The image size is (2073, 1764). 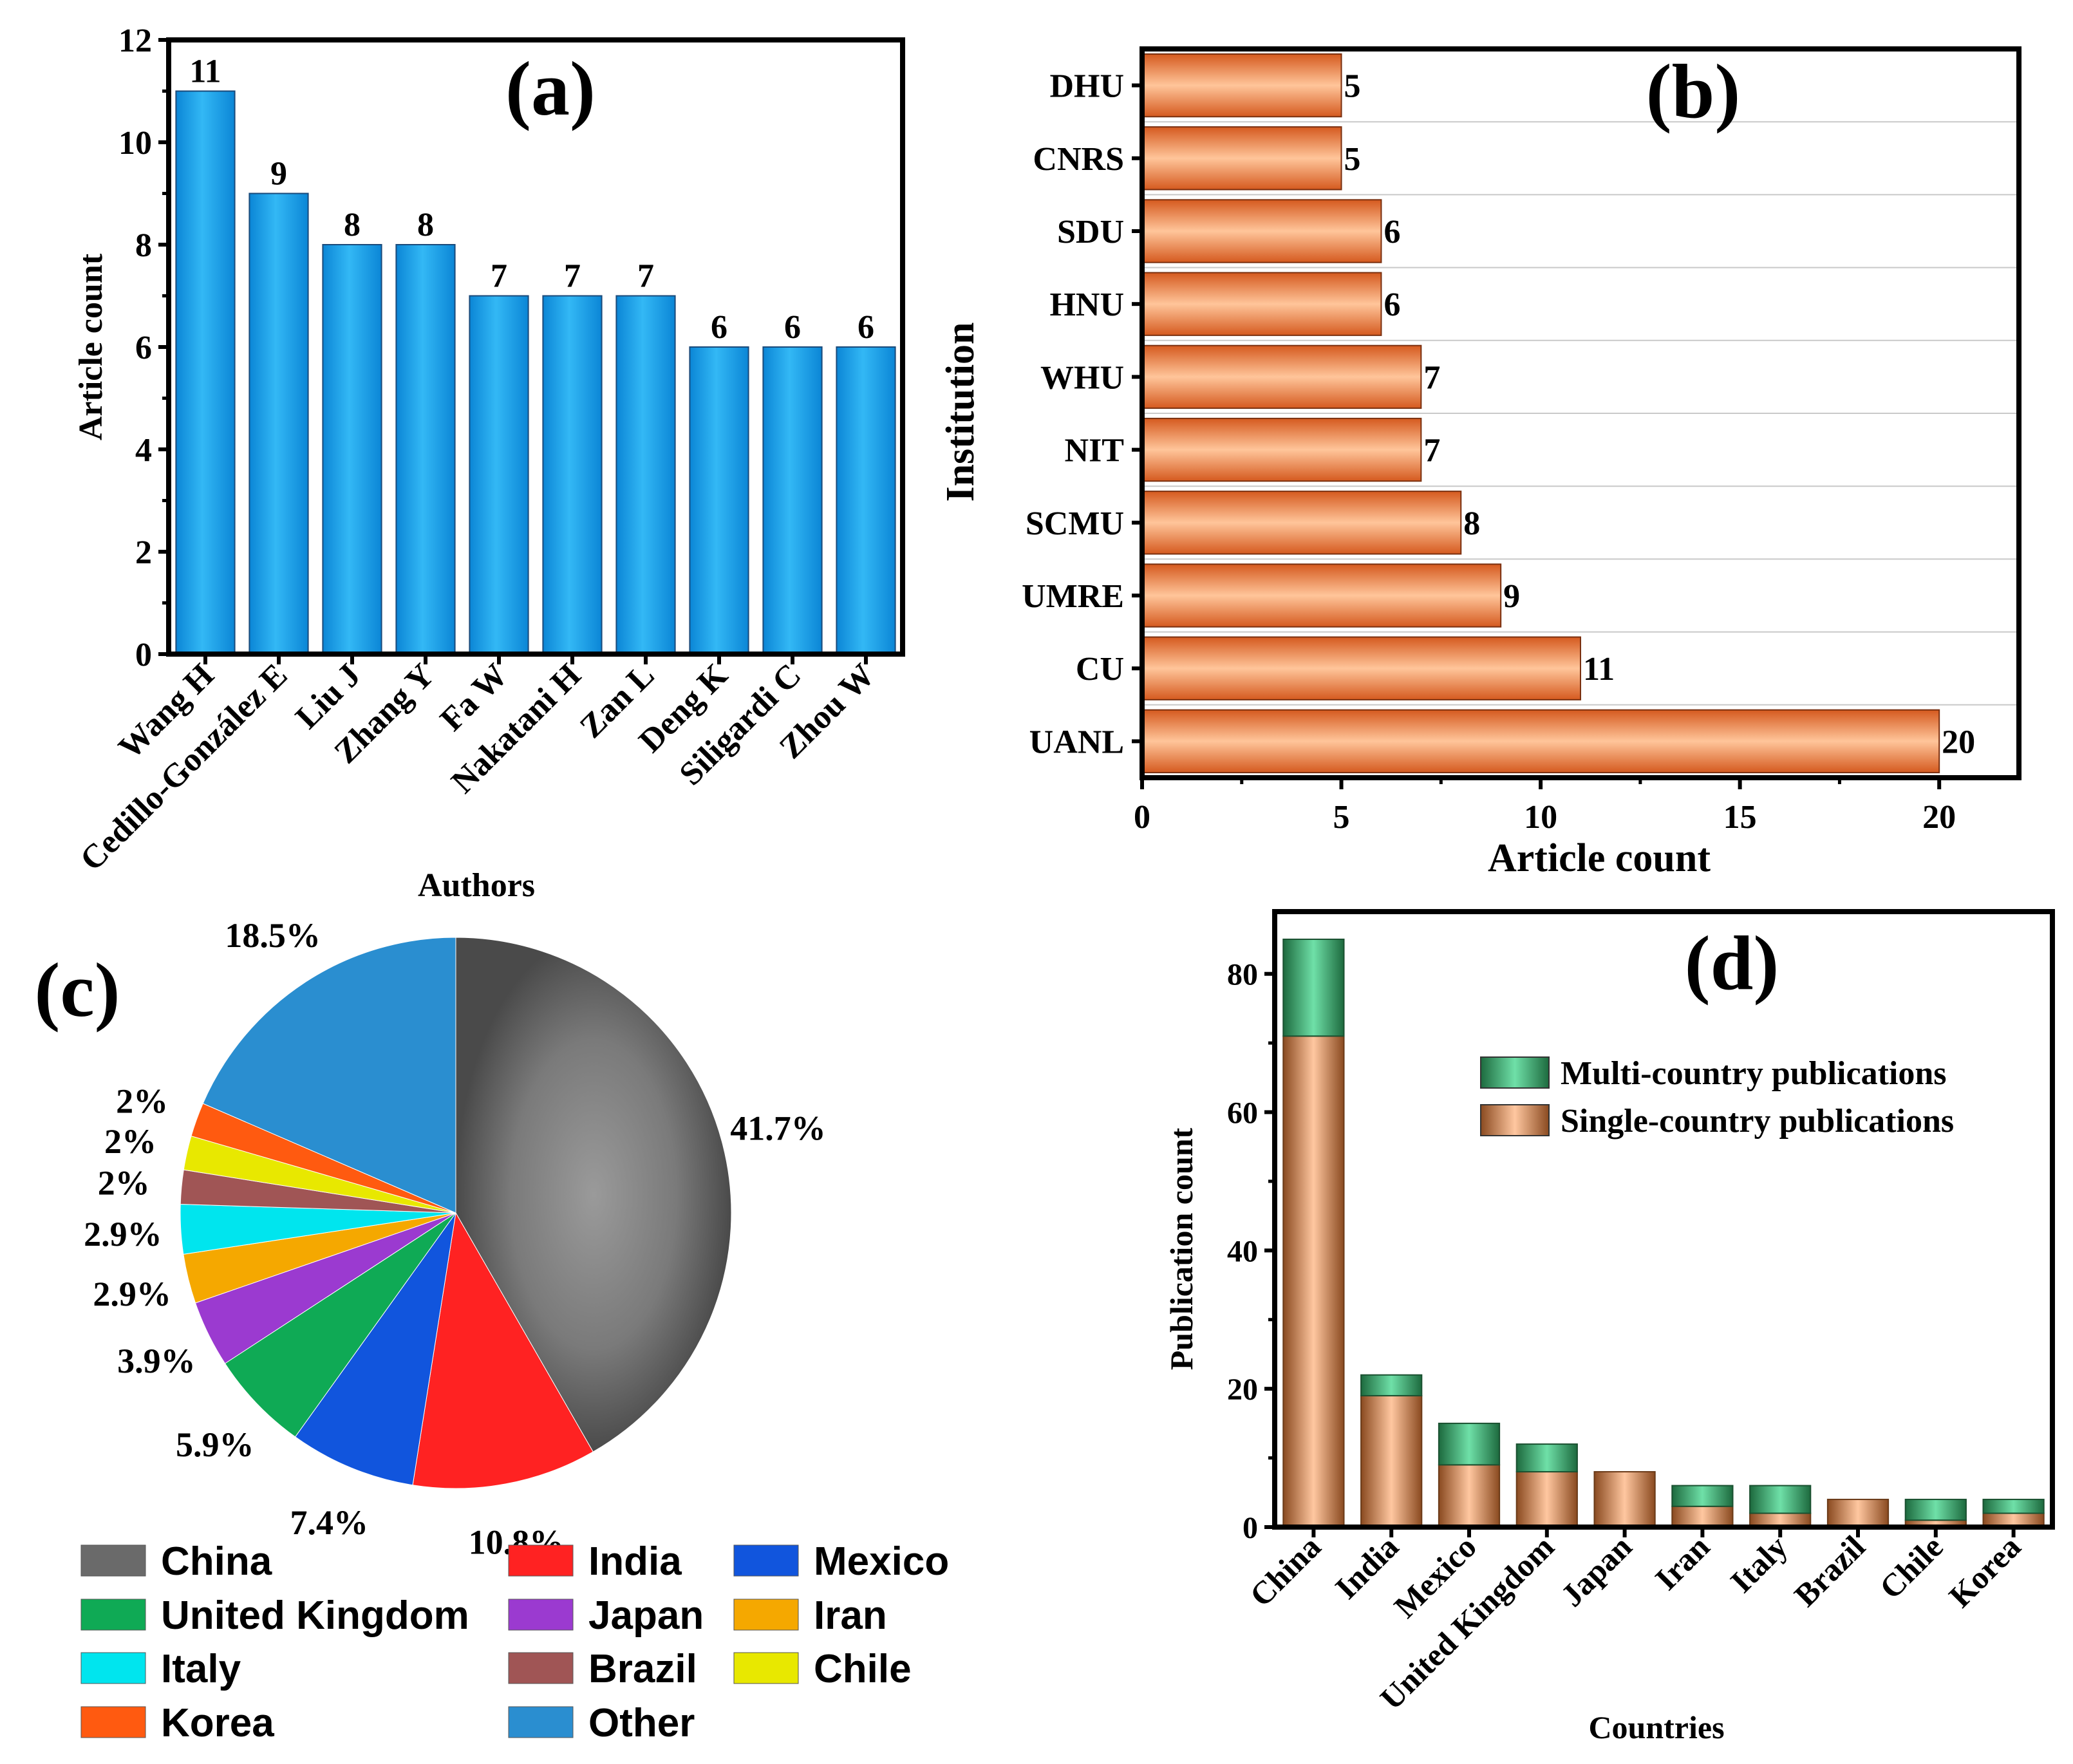 I want to click on d-ytick-label: 0, so click(x=1250, y=1528).